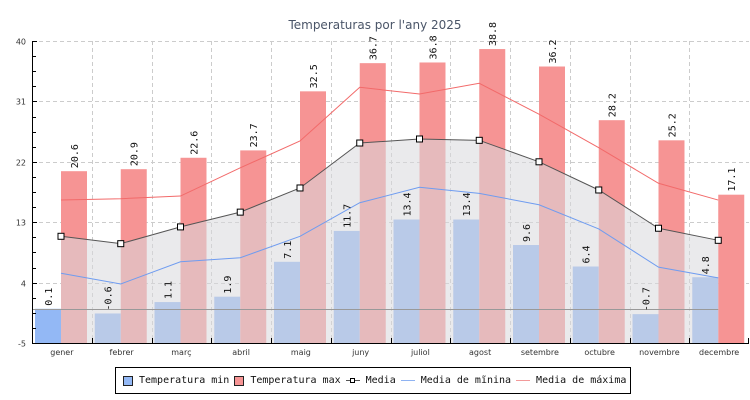 The width and height of the screenshot is (750, 400). What do you see at coordinates (706, 265) in the screenshot?
I see `data-label: 4.8` at bounding box center [706, 265].